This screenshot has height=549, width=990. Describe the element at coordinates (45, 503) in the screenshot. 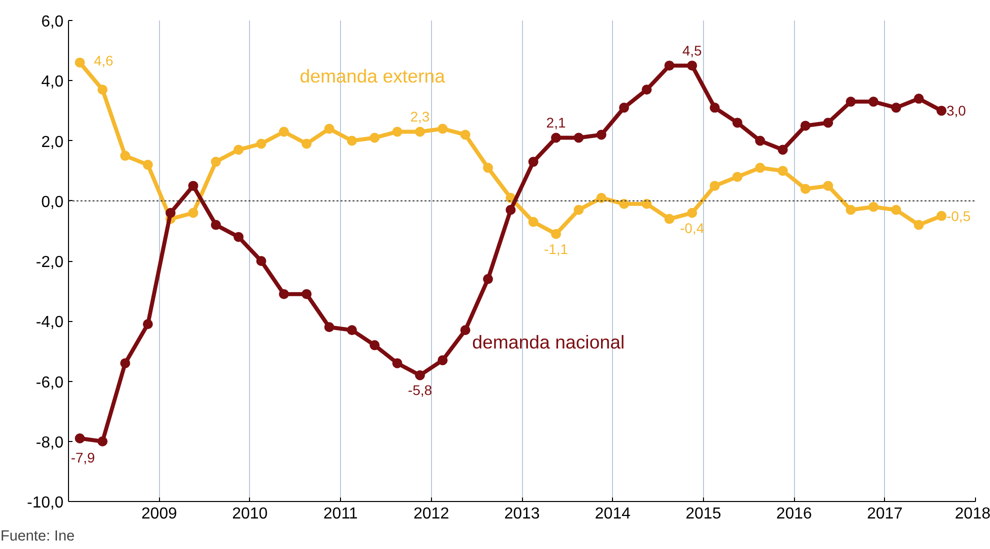

I see `y-tick-label: -10,0` at that location.